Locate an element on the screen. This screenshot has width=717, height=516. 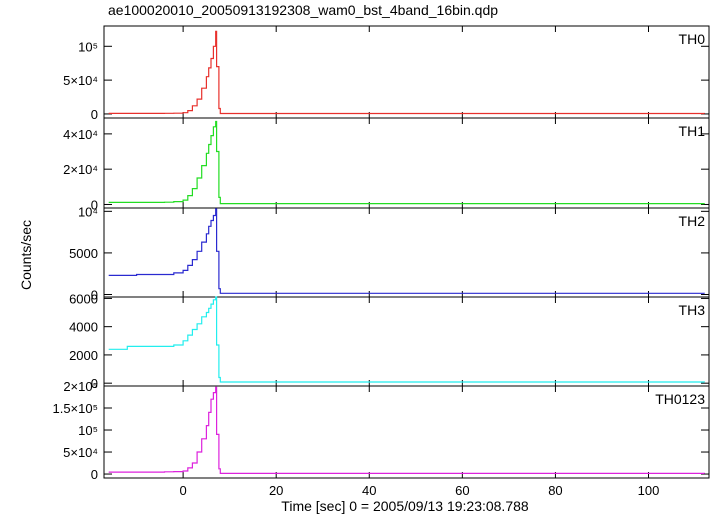
series-line-th0 is located at coordinates (406, 72).